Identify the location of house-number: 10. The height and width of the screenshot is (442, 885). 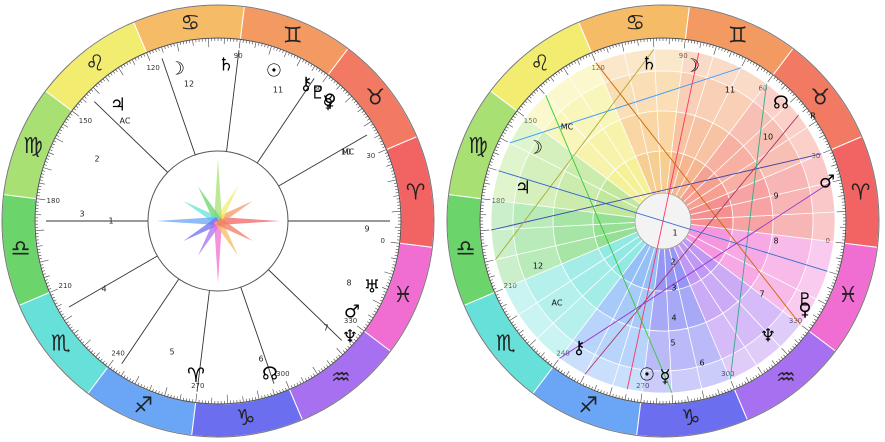
(768, 137).